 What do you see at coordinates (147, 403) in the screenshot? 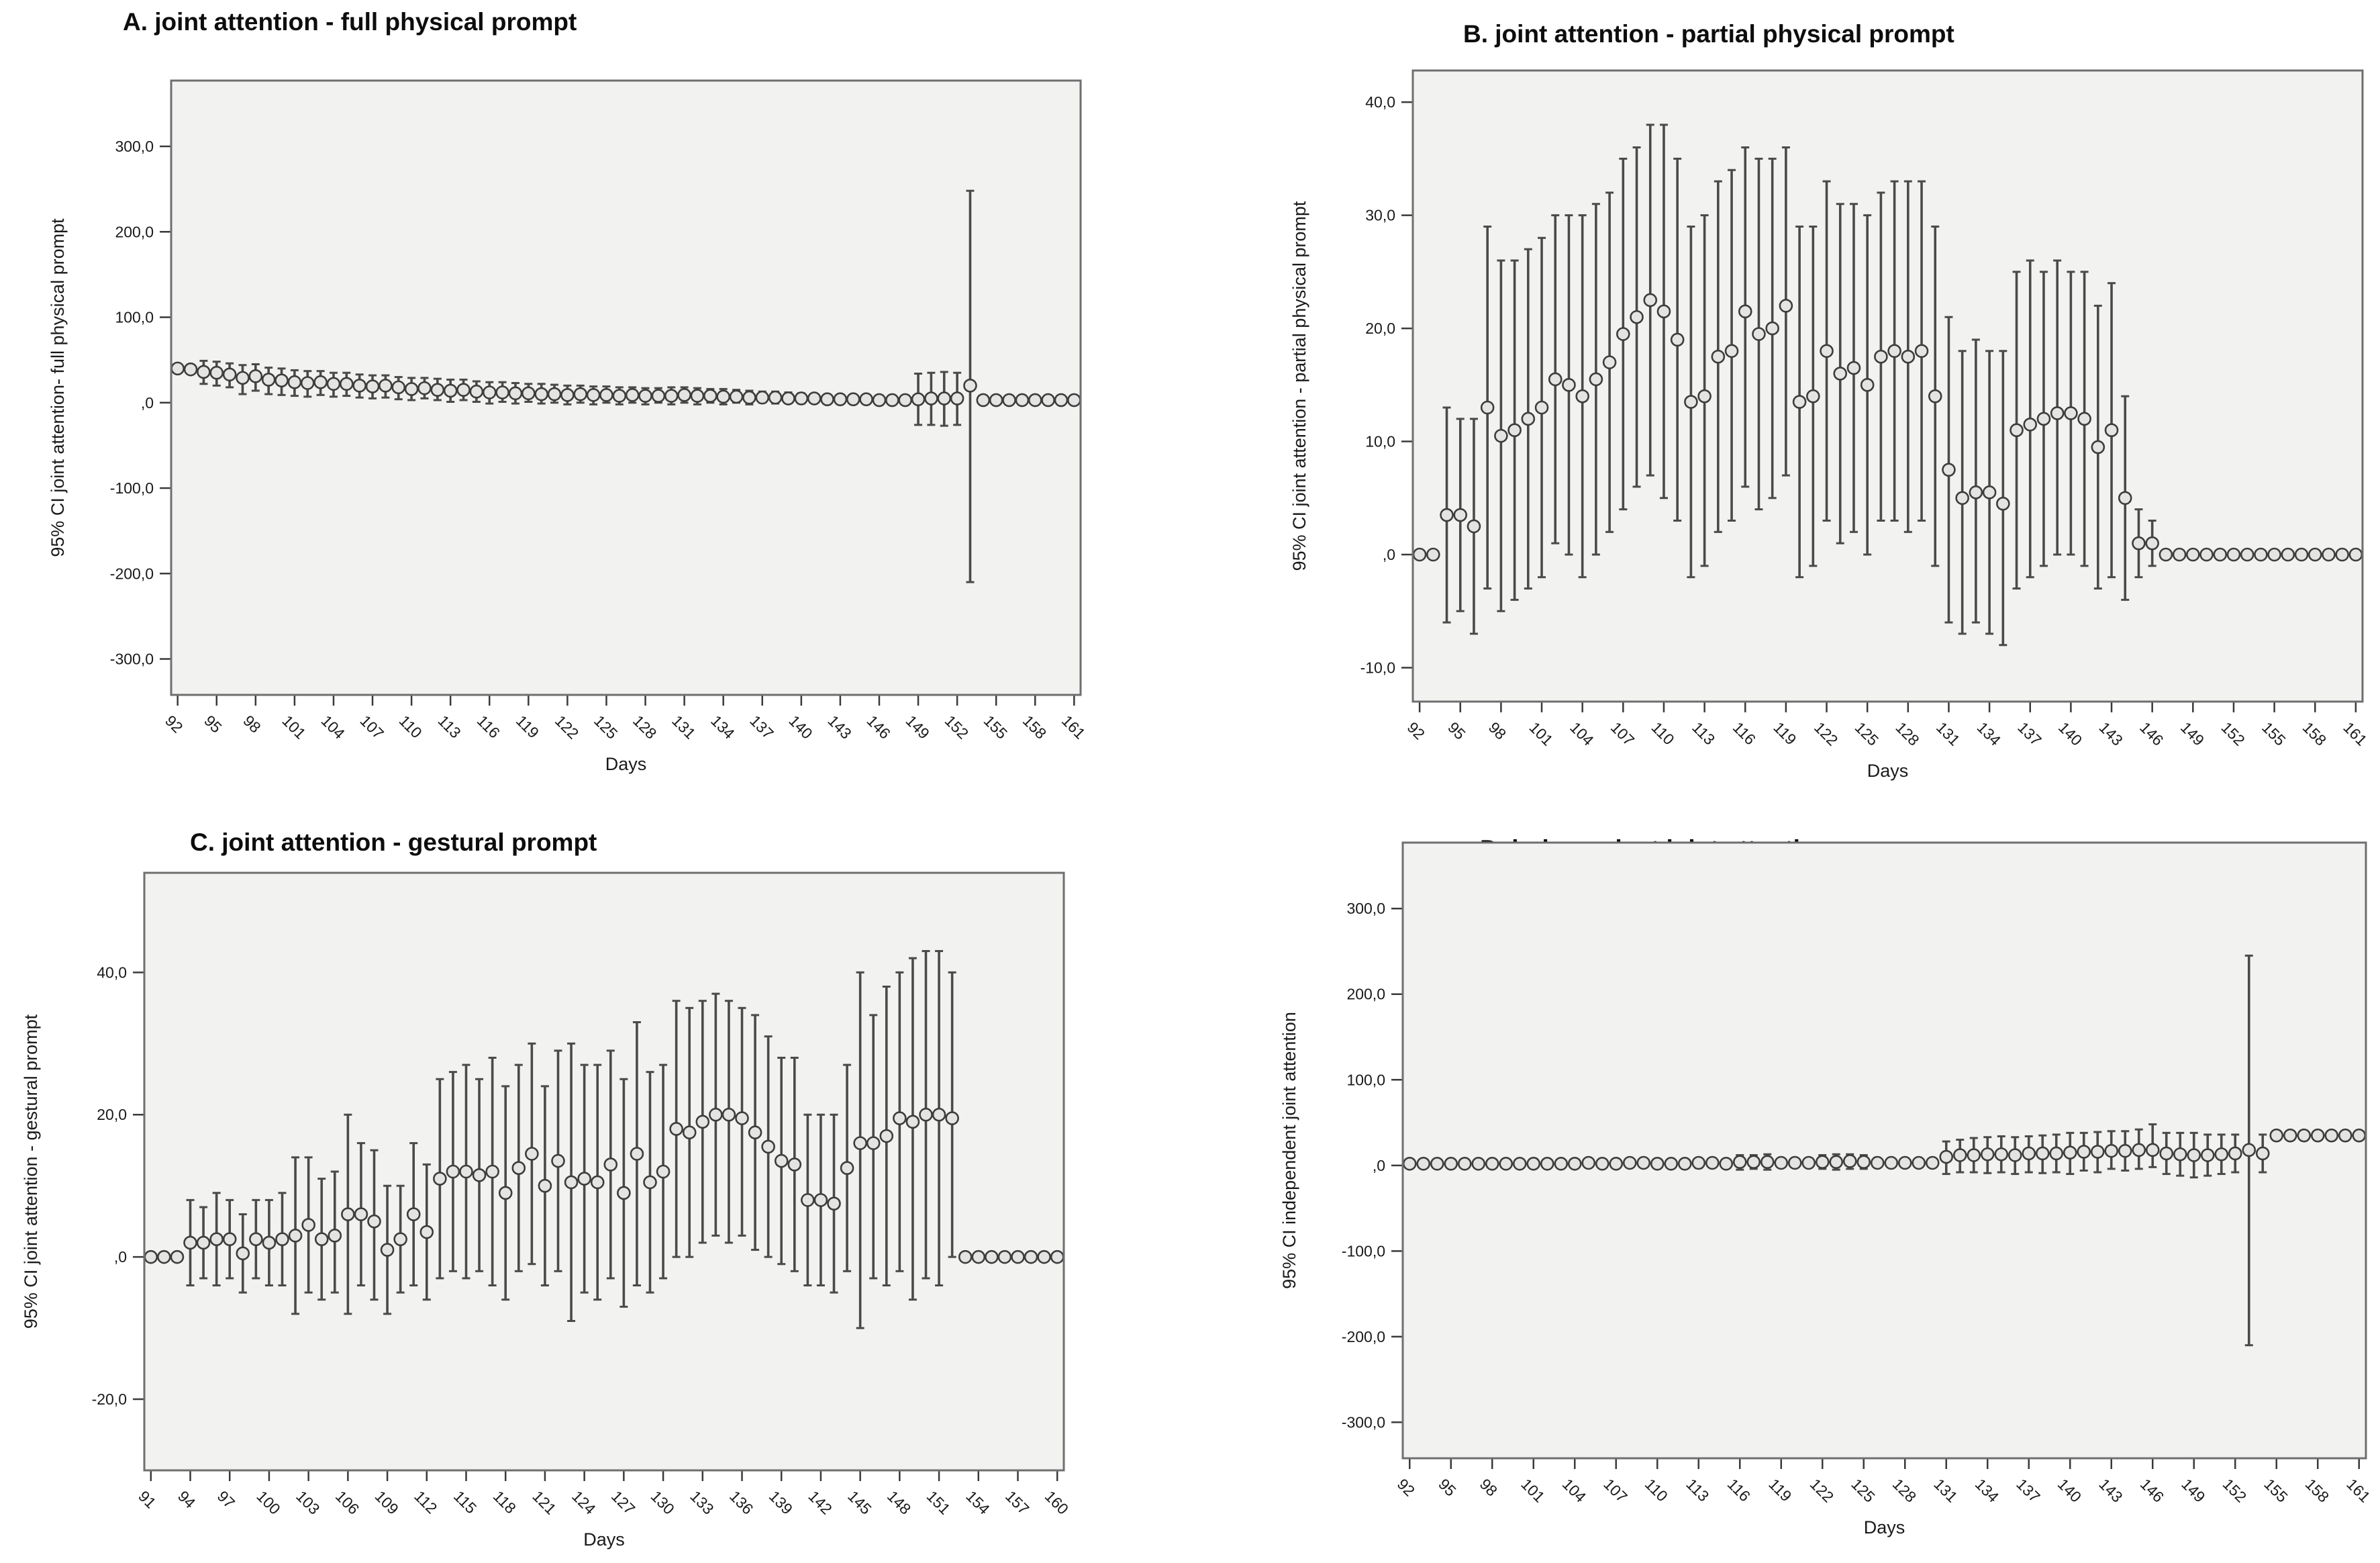
I see `y-tick-label: ,0` at bounding box center [147, 403].